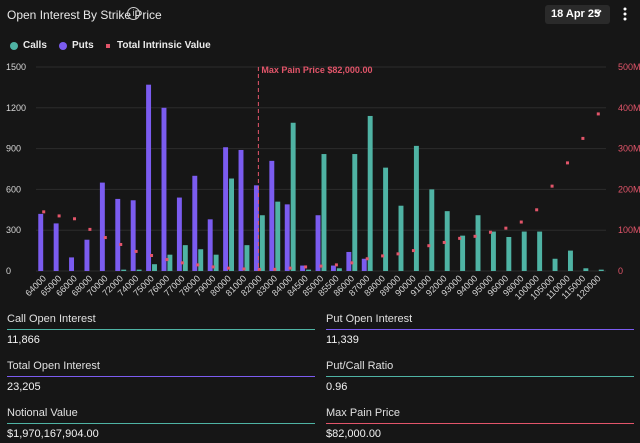 This screenshot has height=443, width=640. I want to click on legend-item-intrinsic: Total Intrinsic Value, so click(157, 45).